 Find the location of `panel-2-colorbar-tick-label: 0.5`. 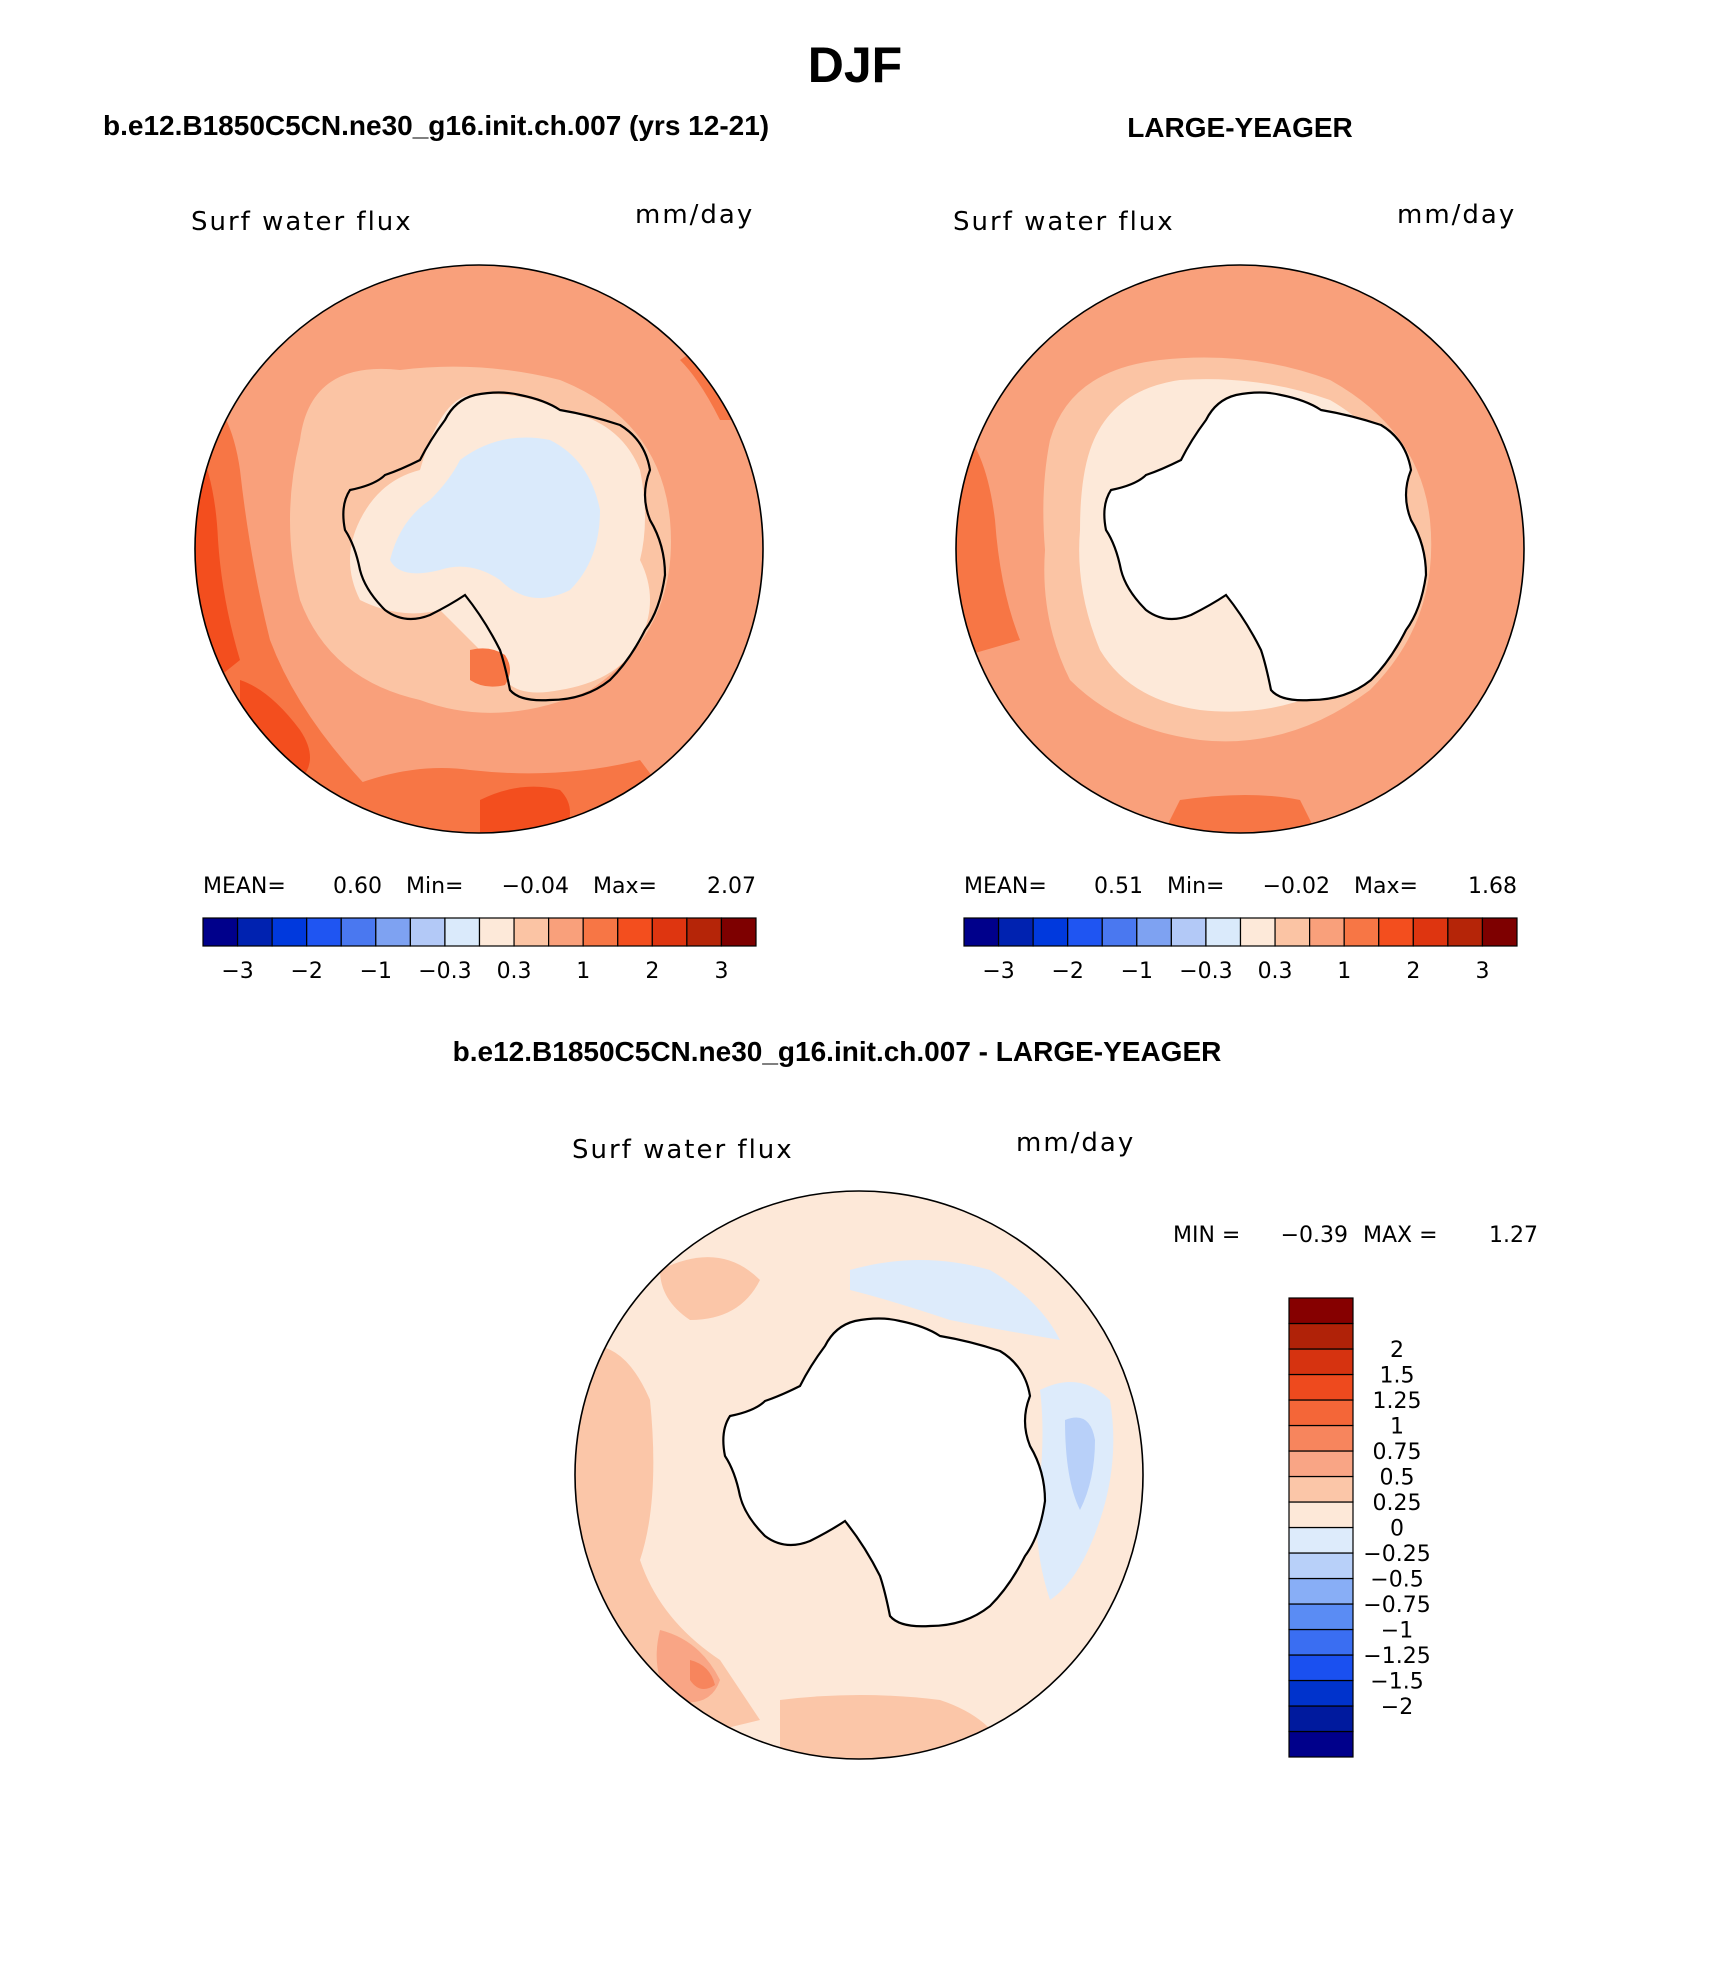

panel-2-colorbar-tick-label: 0.5 is located at coordinates (1397, 1478).